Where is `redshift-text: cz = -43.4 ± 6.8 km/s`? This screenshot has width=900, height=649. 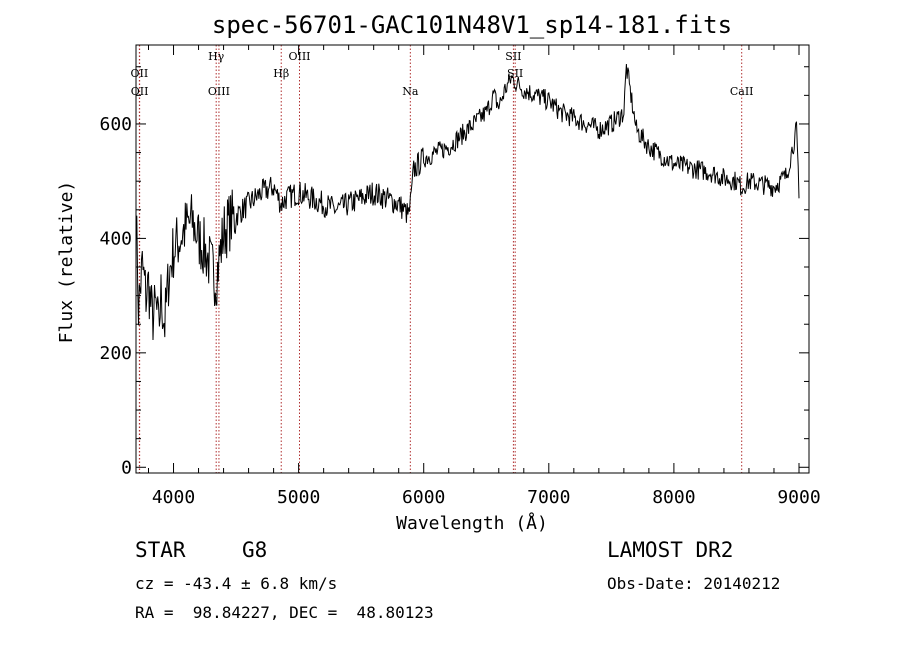 redshift-text: cz = -43.4 ± 6.8 km/s is located at coordinates (236, 583).